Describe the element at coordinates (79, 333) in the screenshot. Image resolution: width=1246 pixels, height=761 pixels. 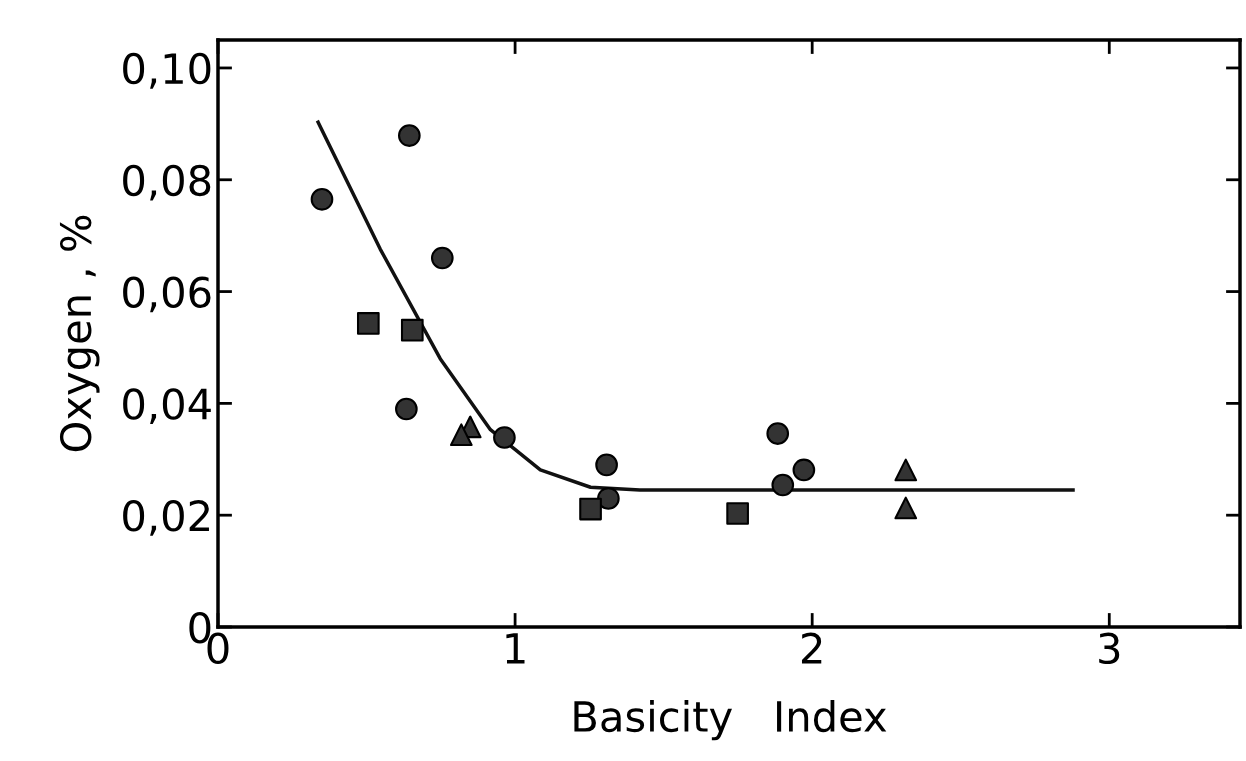
I see `y-axis-title: Oxygen , %` at that location.